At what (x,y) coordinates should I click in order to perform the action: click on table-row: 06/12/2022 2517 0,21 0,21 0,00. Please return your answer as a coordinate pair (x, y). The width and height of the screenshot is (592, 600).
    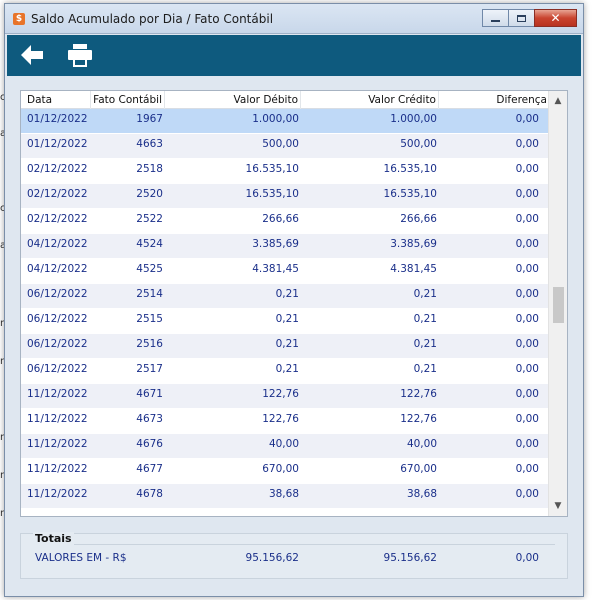
    Looking at the image, I should click on (285, 371).